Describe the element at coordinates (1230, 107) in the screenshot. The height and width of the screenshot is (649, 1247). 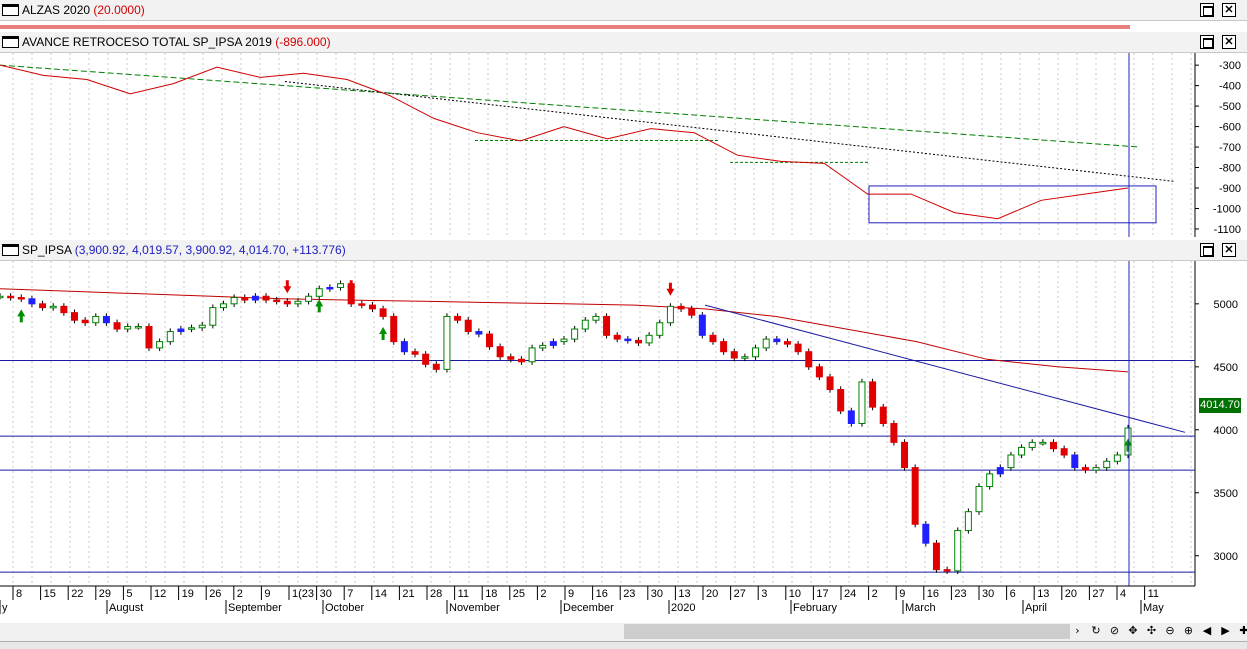
I see `y-tick-label: -500` at that location.